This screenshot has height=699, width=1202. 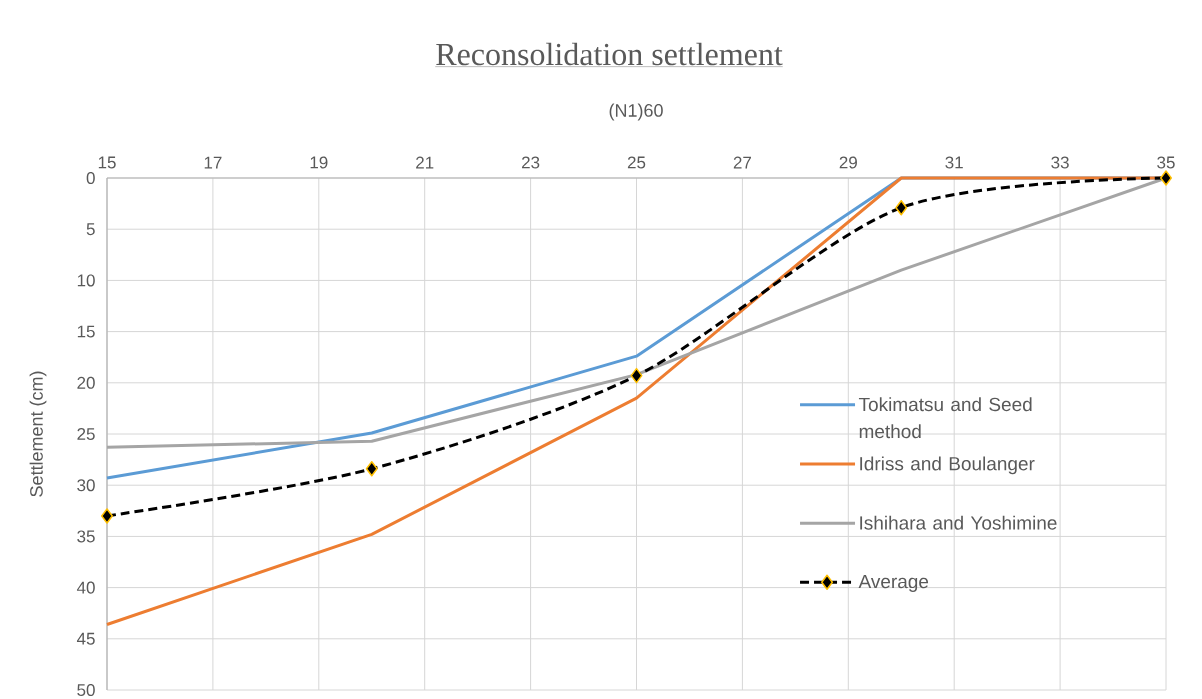 I want to click on y-tick-label: 25, so click(x=86, y=434).